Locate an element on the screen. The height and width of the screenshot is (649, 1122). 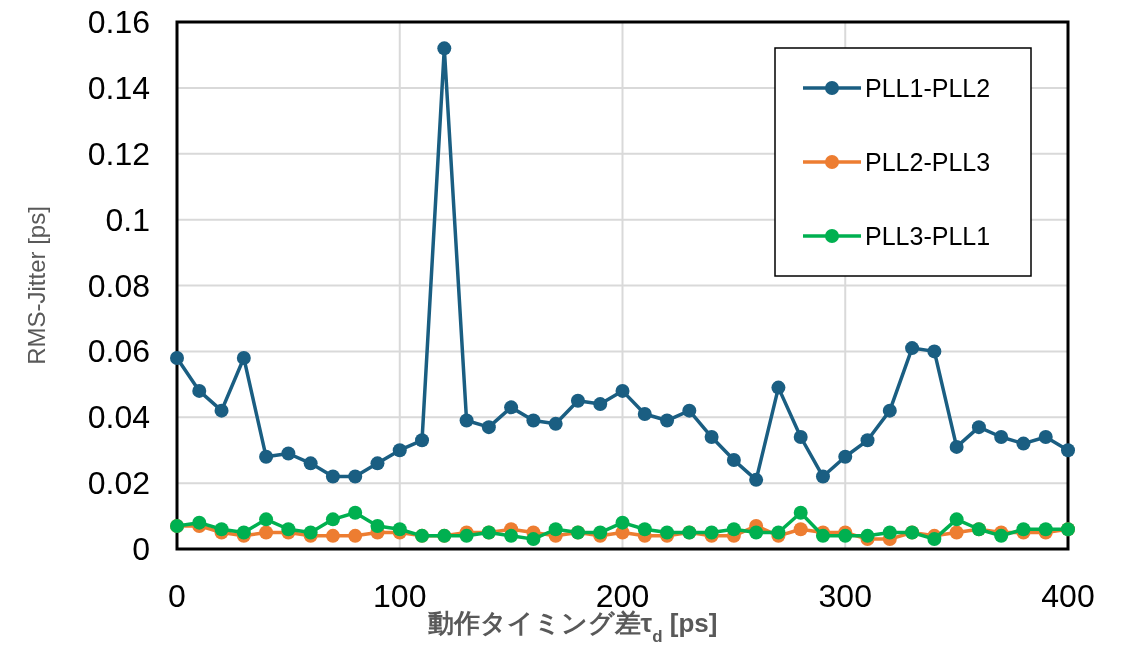
y-tick-label: 0.04 is located at coordinates (118, 417).